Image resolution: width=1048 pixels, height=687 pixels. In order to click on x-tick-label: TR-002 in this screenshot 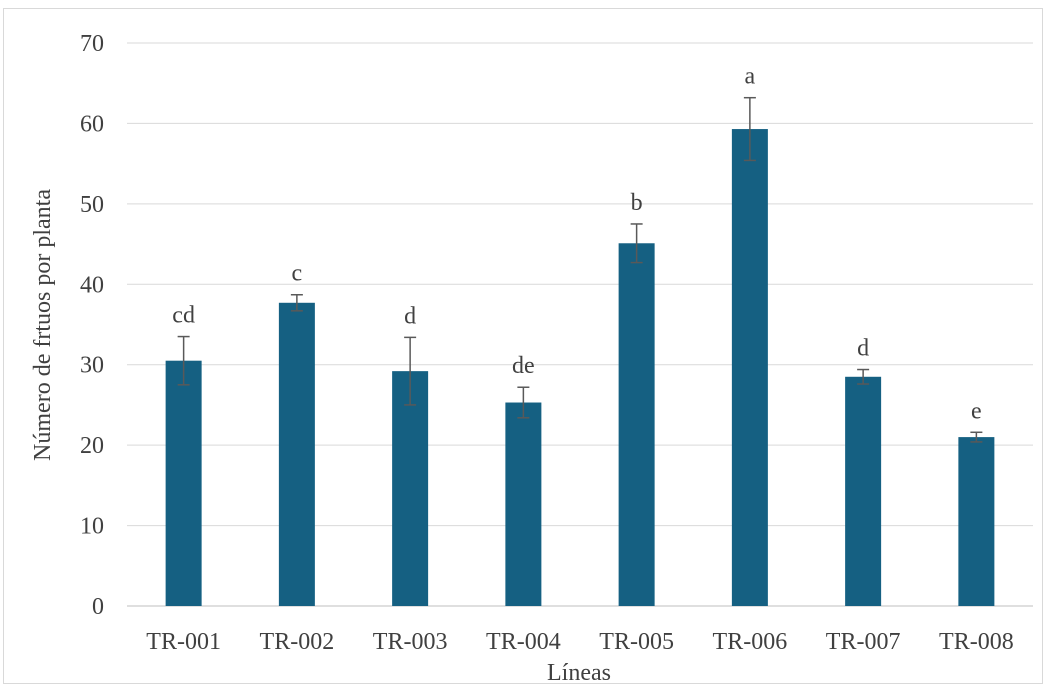, I will do `click(297, 642)`.